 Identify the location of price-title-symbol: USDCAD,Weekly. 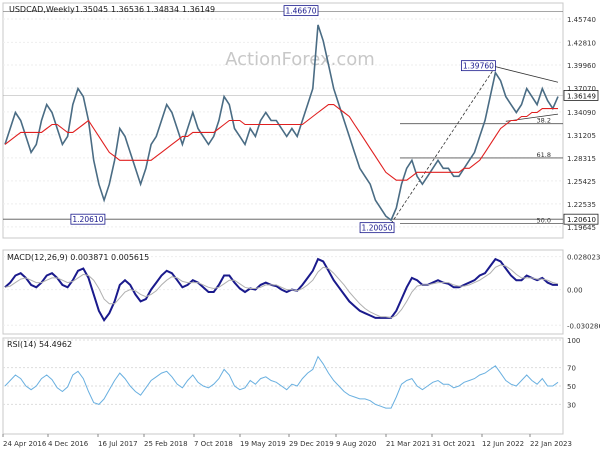
(42, 9).